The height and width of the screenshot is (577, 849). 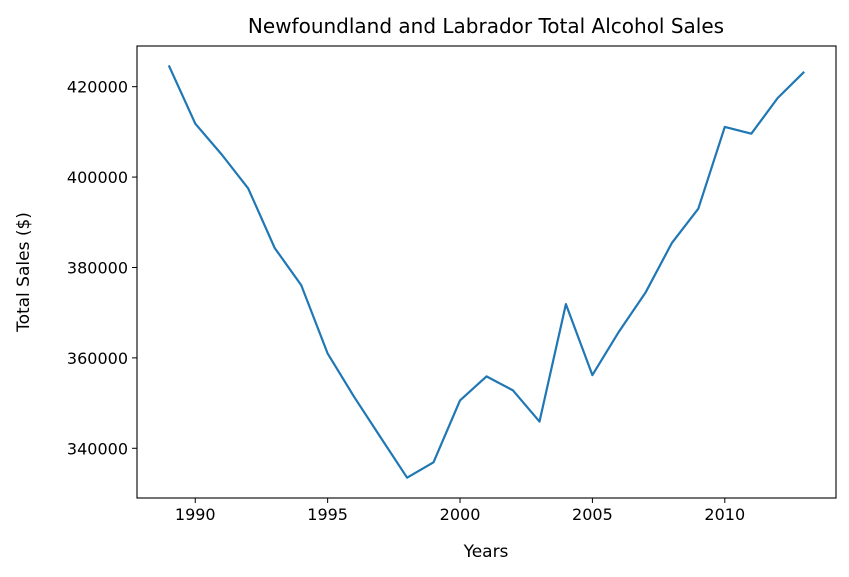 What do you see at coordinates (97, 448) in the screenshot?
I see `y-tick-label: 340000` at bounding box center [97, 448].